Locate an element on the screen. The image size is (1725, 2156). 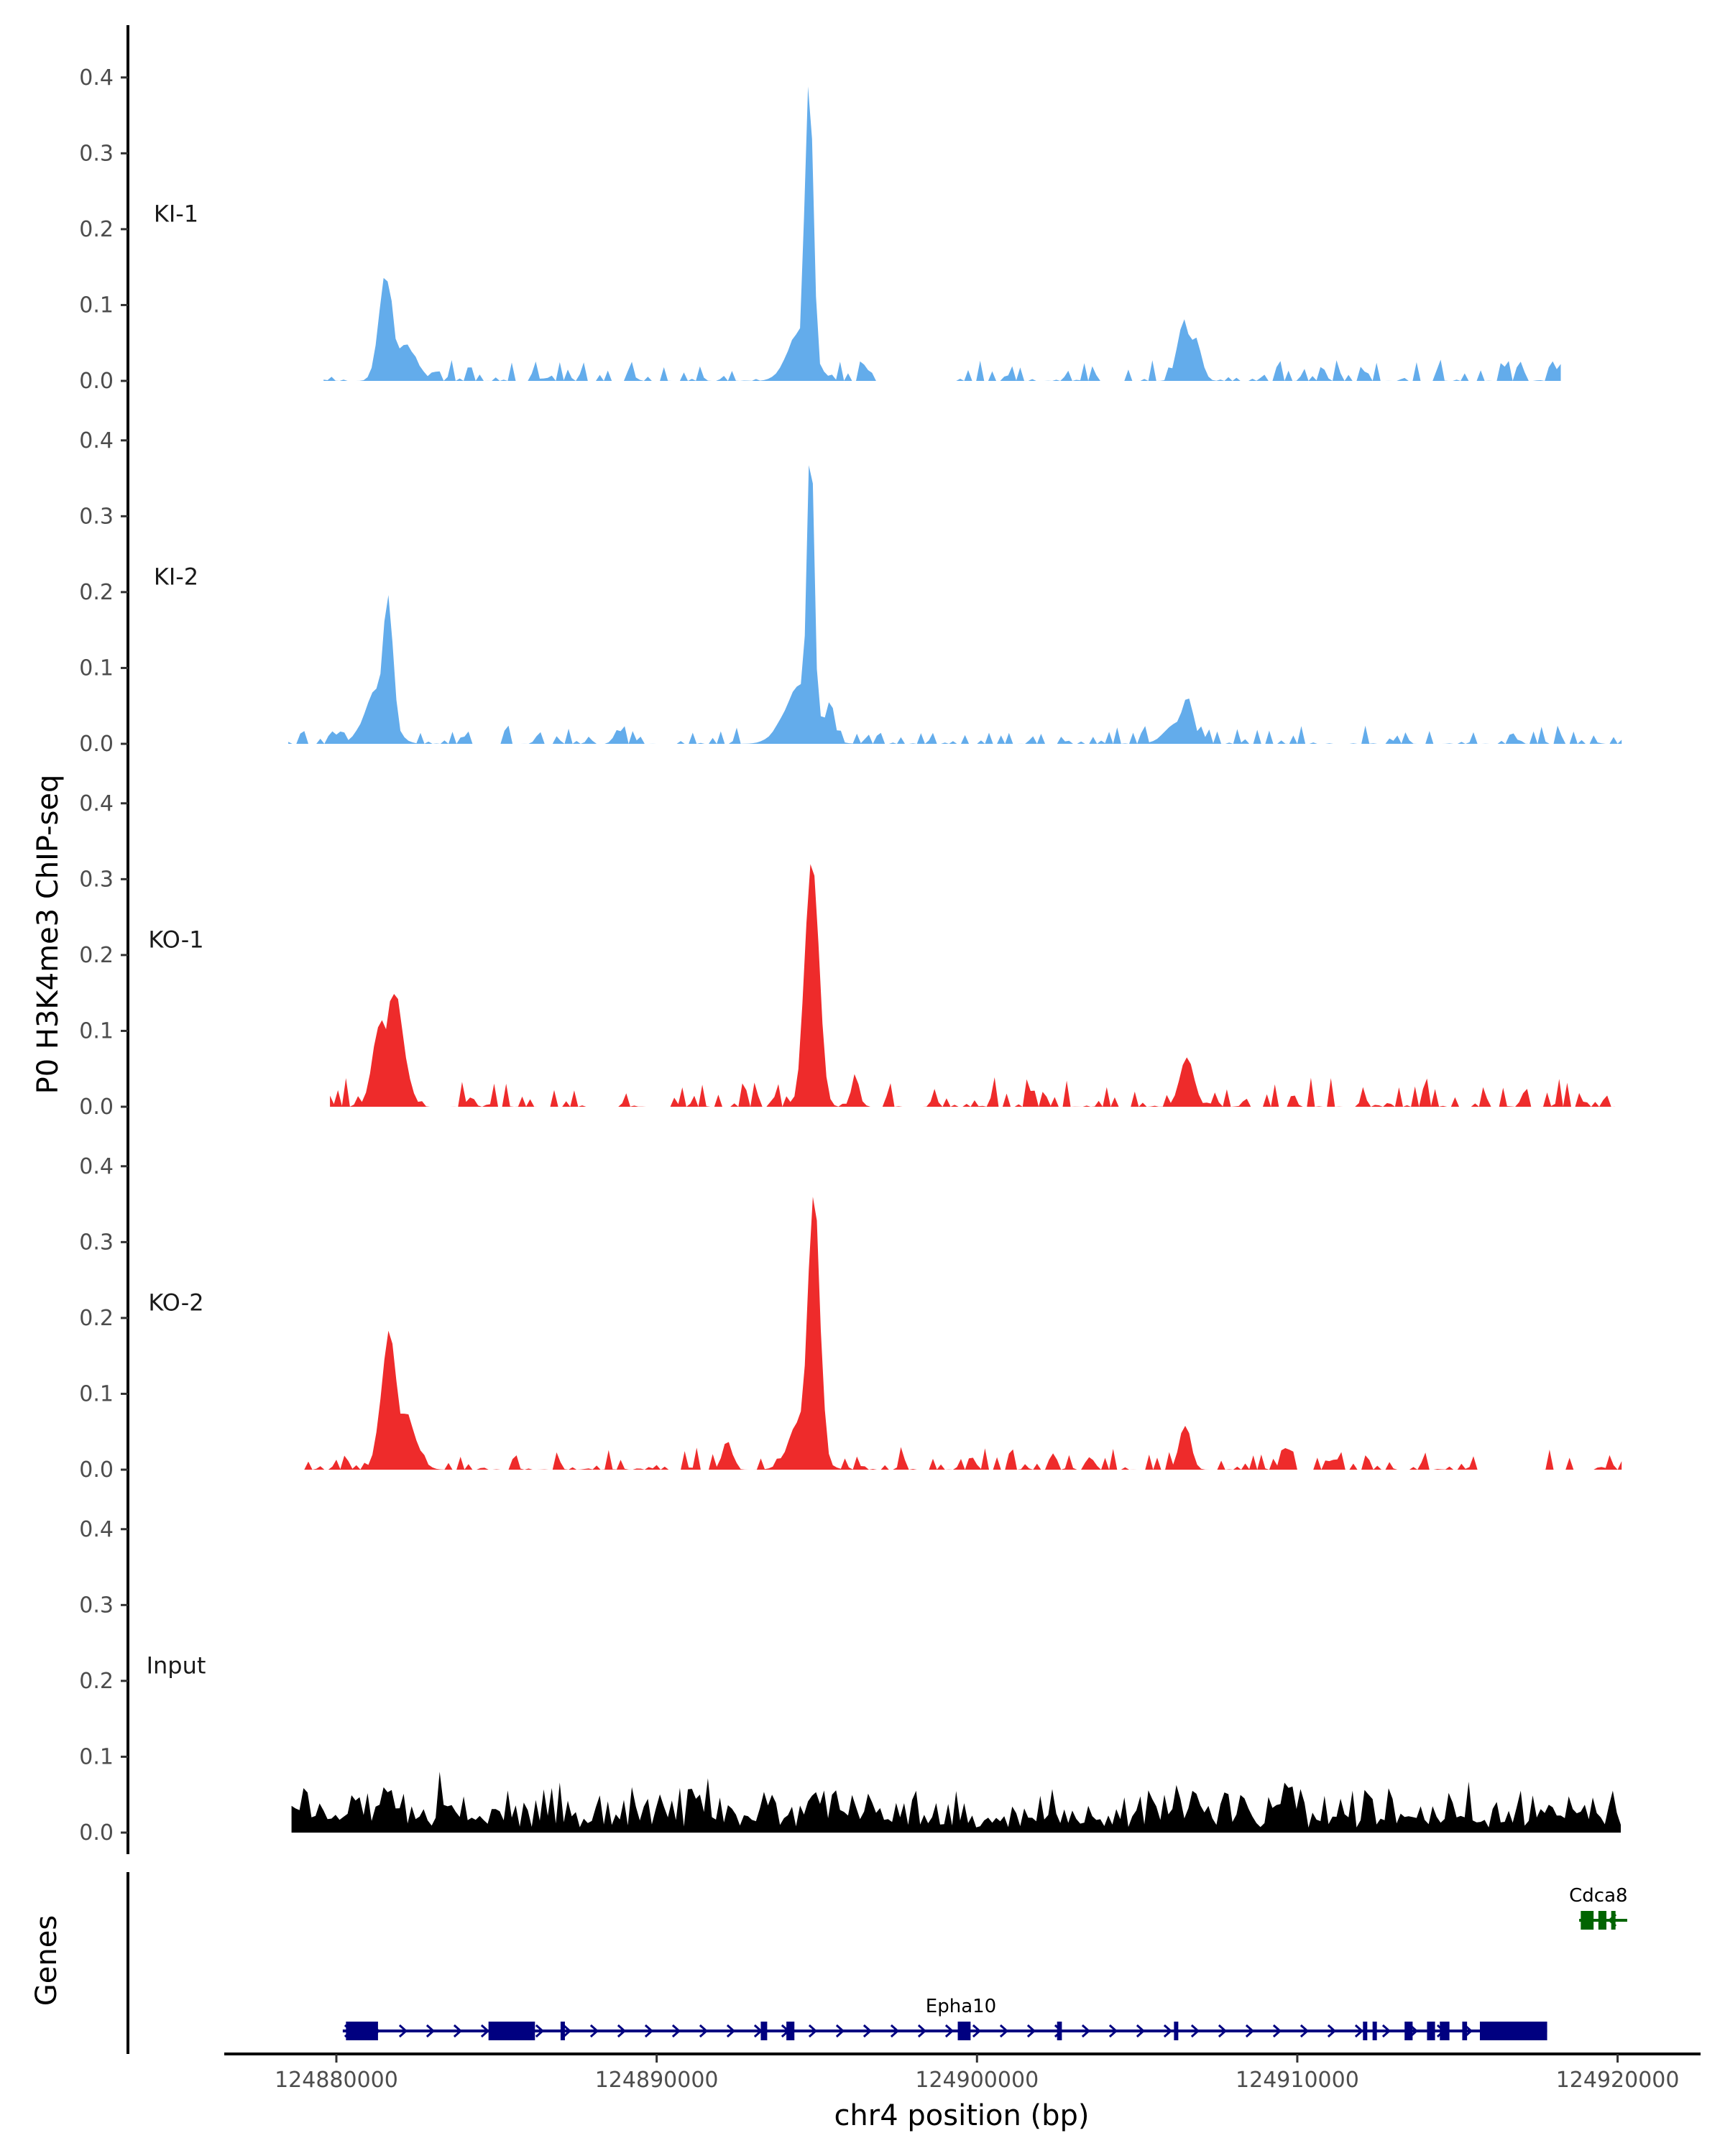
y-axis-title: P0 H3K4me3 ChIP-seq is located at coordinates (48, 935).